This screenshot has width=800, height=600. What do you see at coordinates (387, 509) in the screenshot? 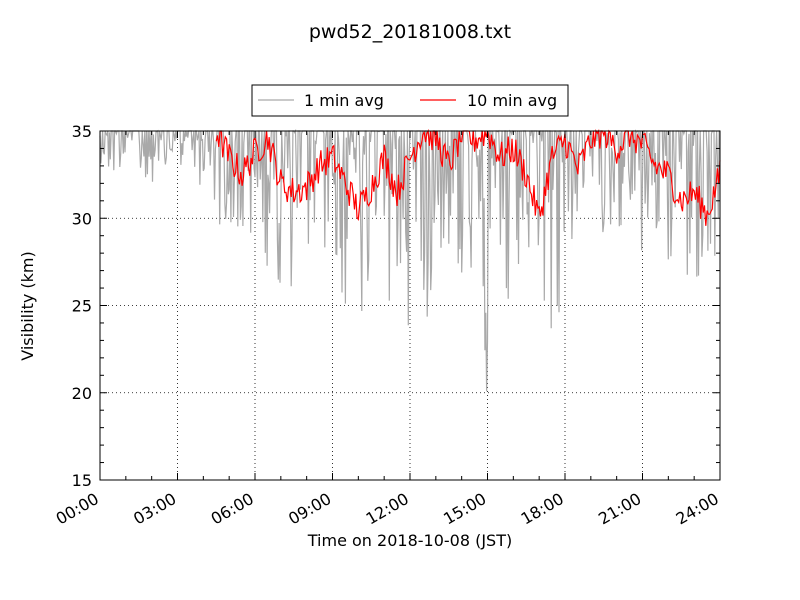
I see `x-tick-label: 12:00` at bounding box center [387, 509].